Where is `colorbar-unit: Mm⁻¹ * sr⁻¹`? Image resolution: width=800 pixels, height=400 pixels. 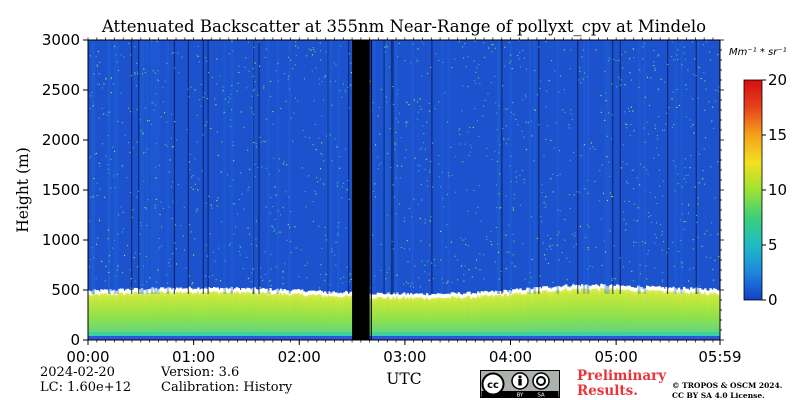 colorbar-unit: Mm⁻¹ * sr⁻¹ is located at coordinates (758, 52).